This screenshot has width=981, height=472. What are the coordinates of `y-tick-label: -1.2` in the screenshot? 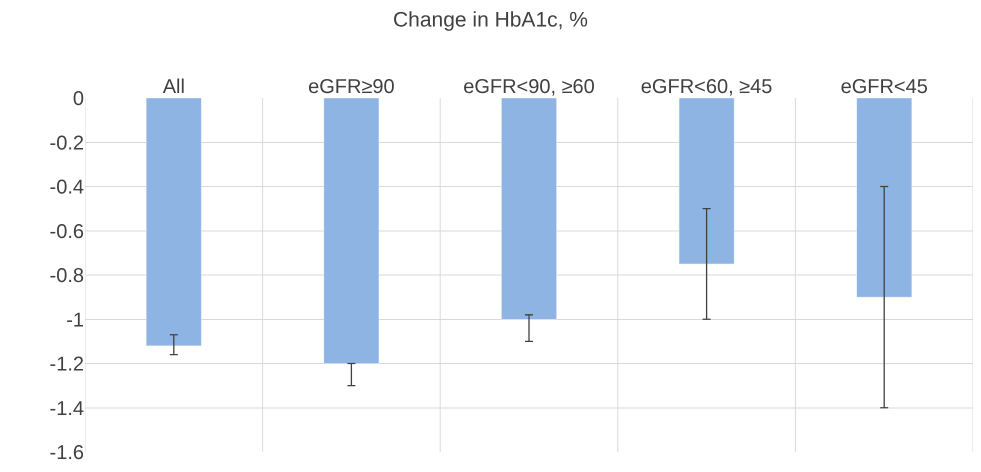 It's located at (67, 365).